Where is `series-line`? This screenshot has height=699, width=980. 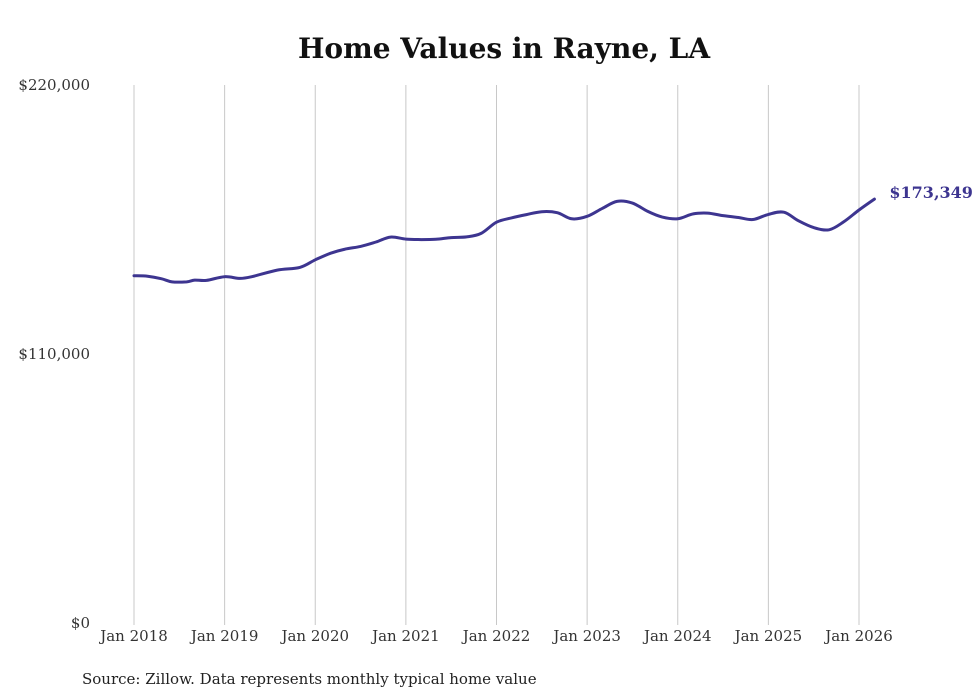
series-line is located at coordinates (504, 240).